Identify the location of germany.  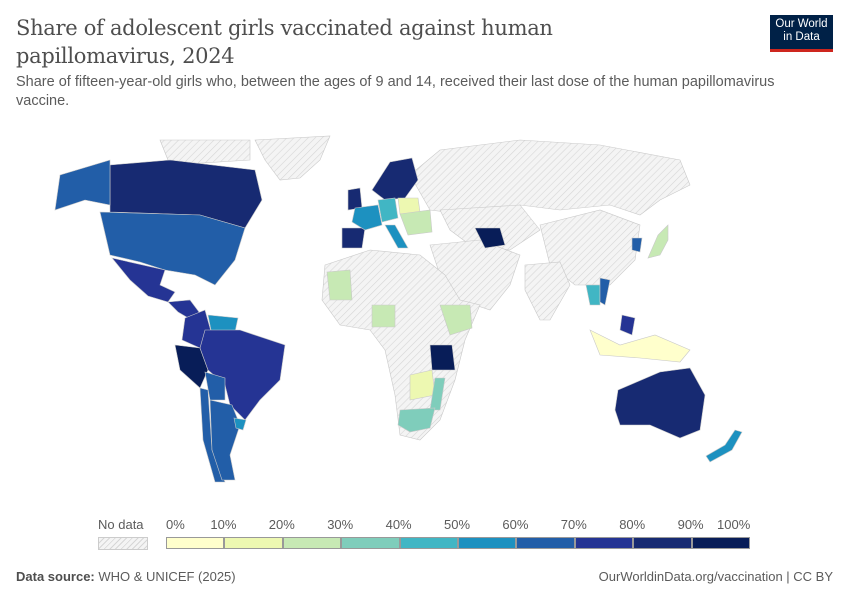
(388, 210).